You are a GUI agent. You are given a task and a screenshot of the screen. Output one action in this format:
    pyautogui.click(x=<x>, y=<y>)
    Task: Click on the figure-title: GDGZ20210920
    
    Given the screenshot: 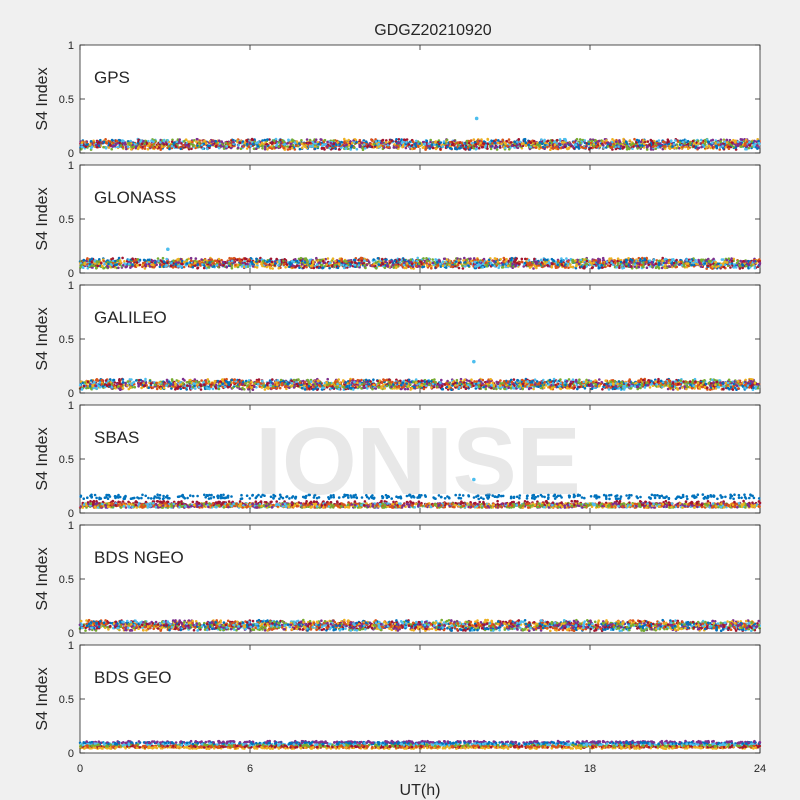 What is the action you would take?
    pyautogui.click(x=433, y=30)
    